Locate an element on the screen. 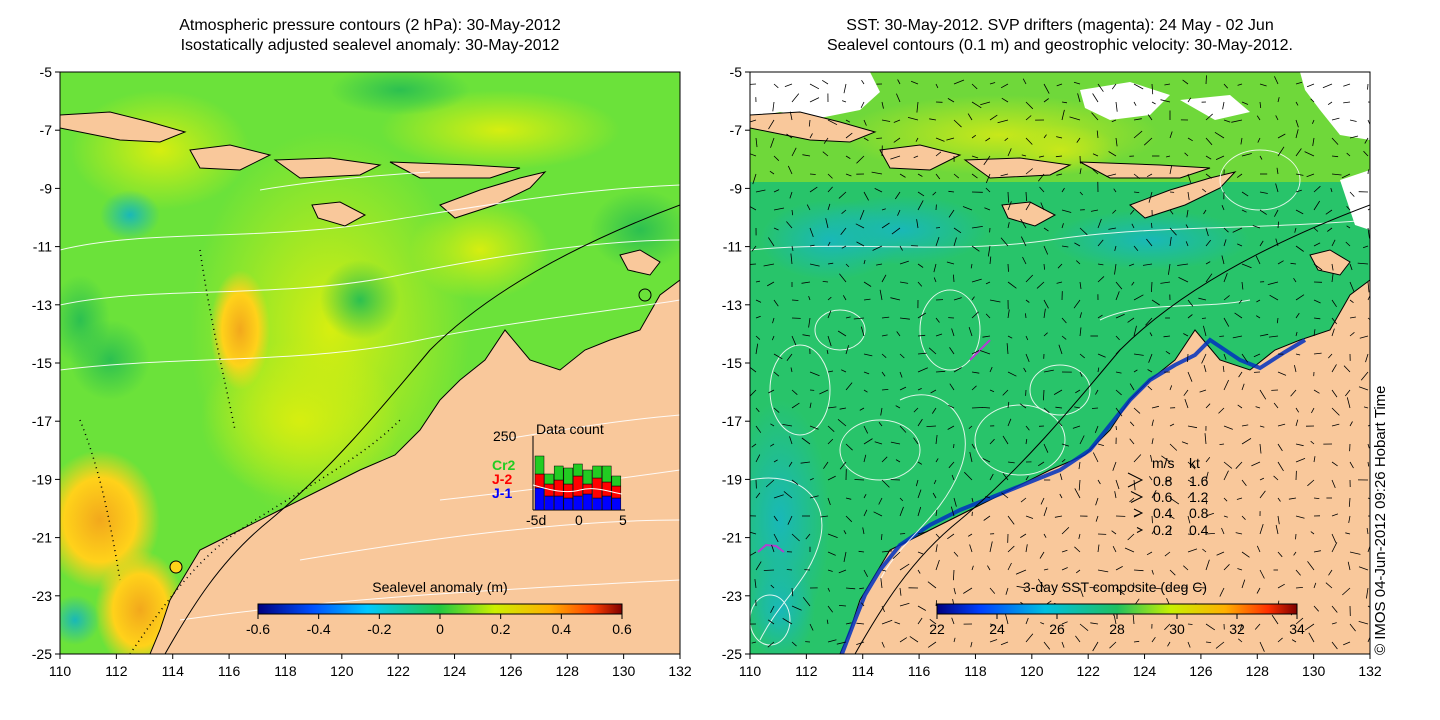 The image size is (1440, 720). left-xtick-label: 130 is located at coordinates (624, 671).